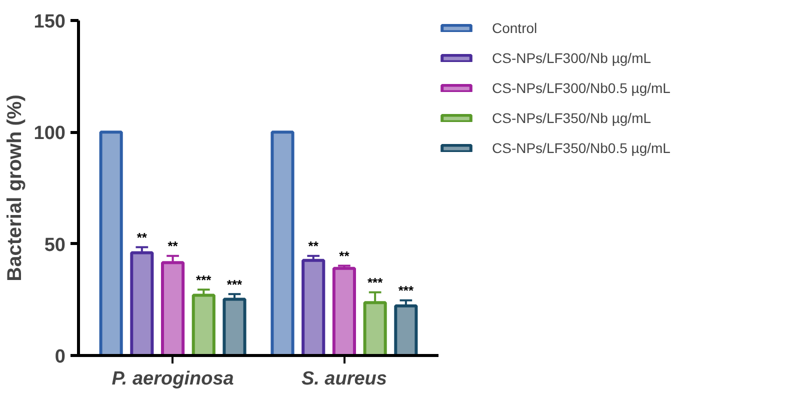  What do you see at coordinates (15, 188) in the screenshot?
I see `y-axis-title: Bacterial growh (%)` at bounding box center [15, 188].